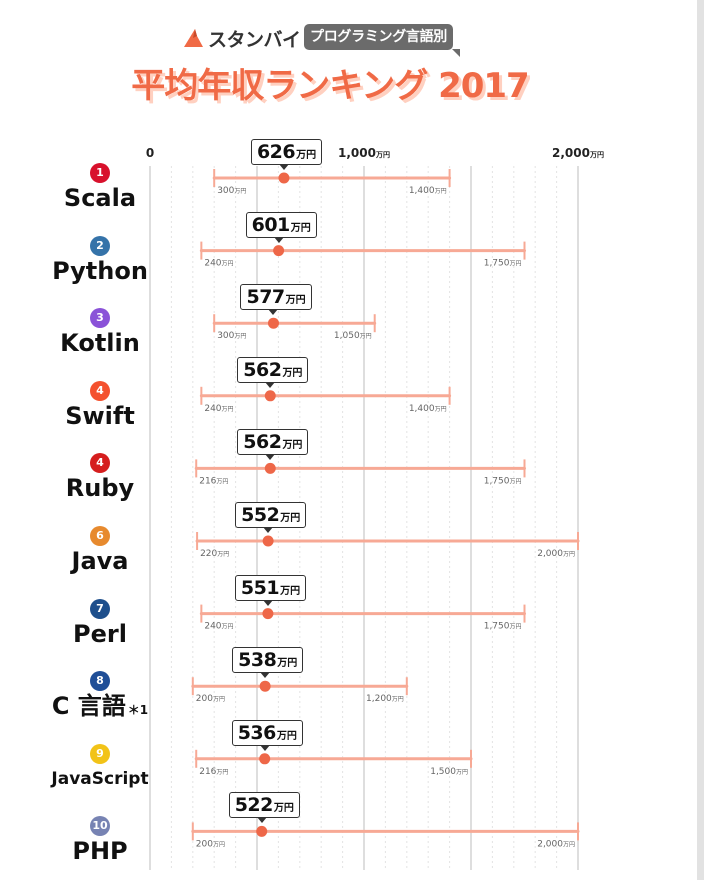 This screenshot has width=704, height=880. Describe the element at coordinates (214, 554) in the screenshot. I see `min-label: 220万円` at that location.